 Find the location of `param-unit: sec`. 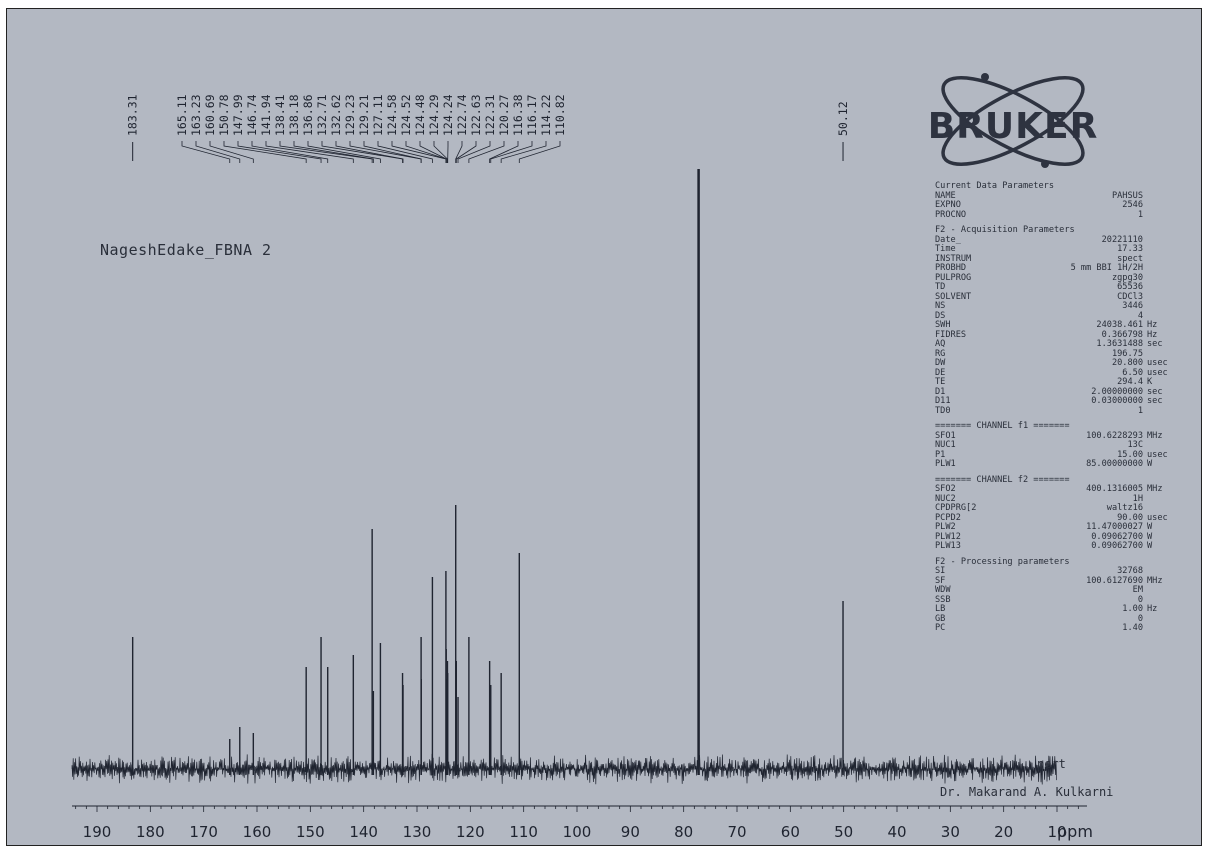

param-unit: sec is located at coordinates (1155, 391).